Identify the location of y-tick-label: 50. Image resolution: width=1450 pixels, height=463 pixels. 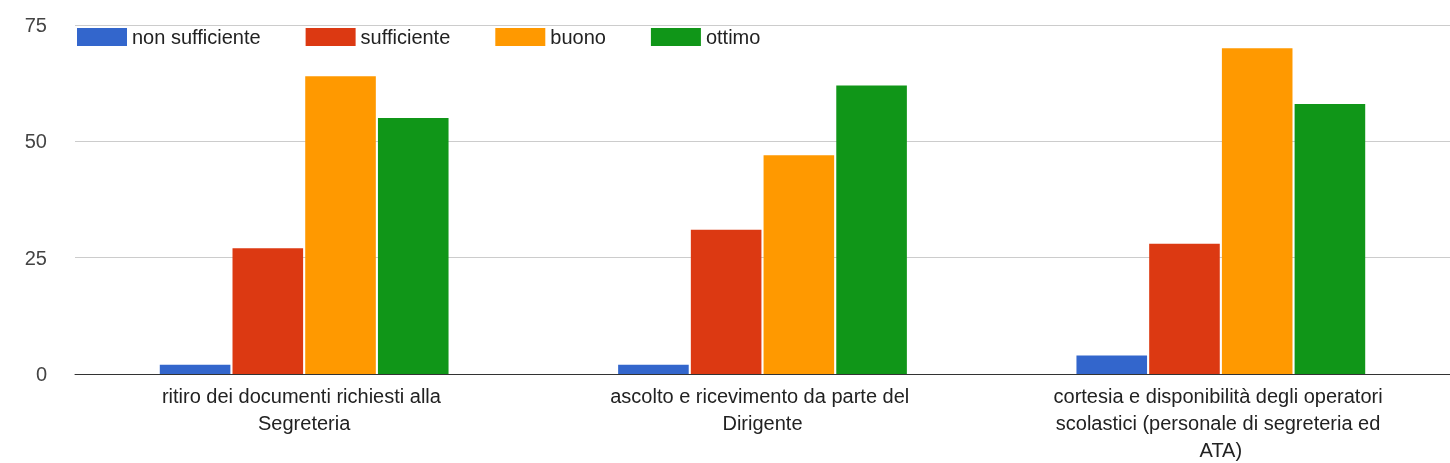
(35, 141).